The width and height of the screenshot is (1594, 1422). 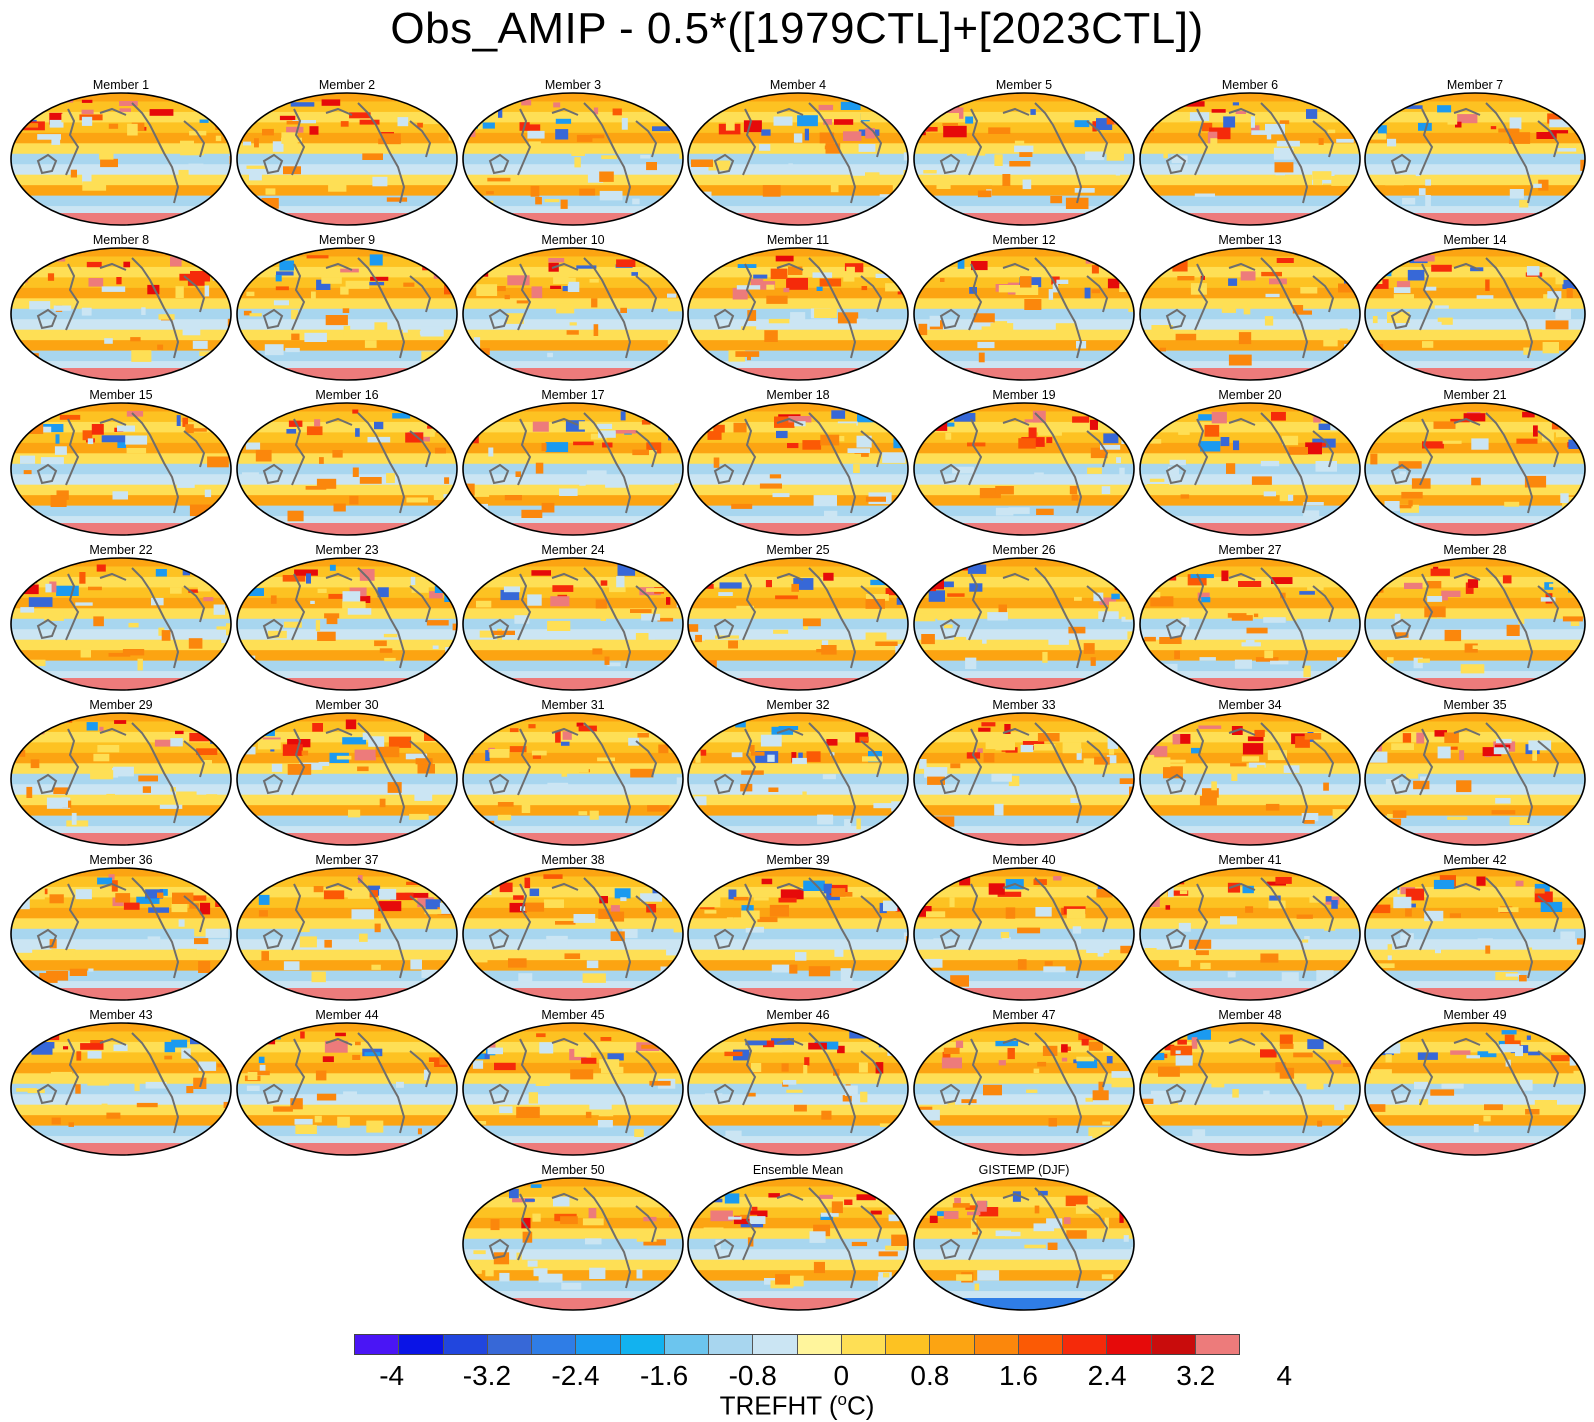 What do you see at coordinates (347, 464) in the screenshot?
I see `map-panel: Member 16` at bounding box center [347, 464].